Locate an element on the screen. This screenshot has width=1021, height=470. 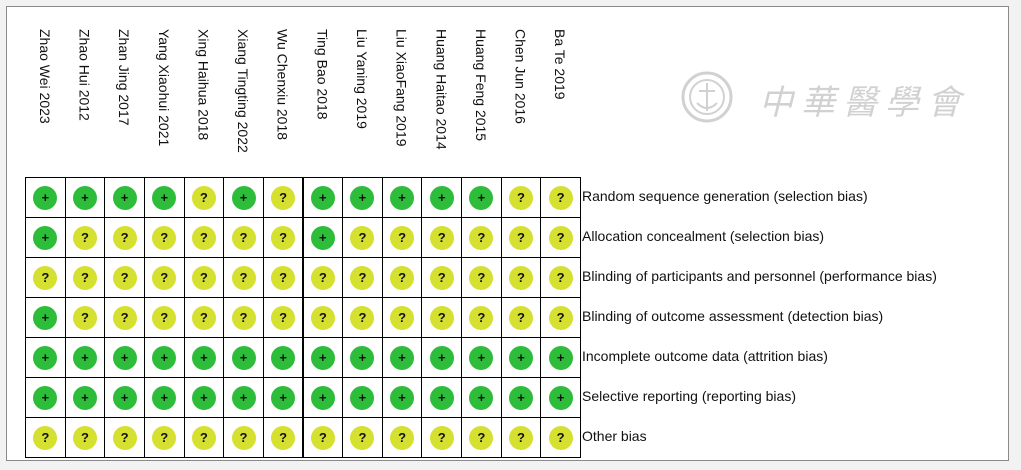
study-label: Huang Feng 2015 is located at coordinates (480, 85).